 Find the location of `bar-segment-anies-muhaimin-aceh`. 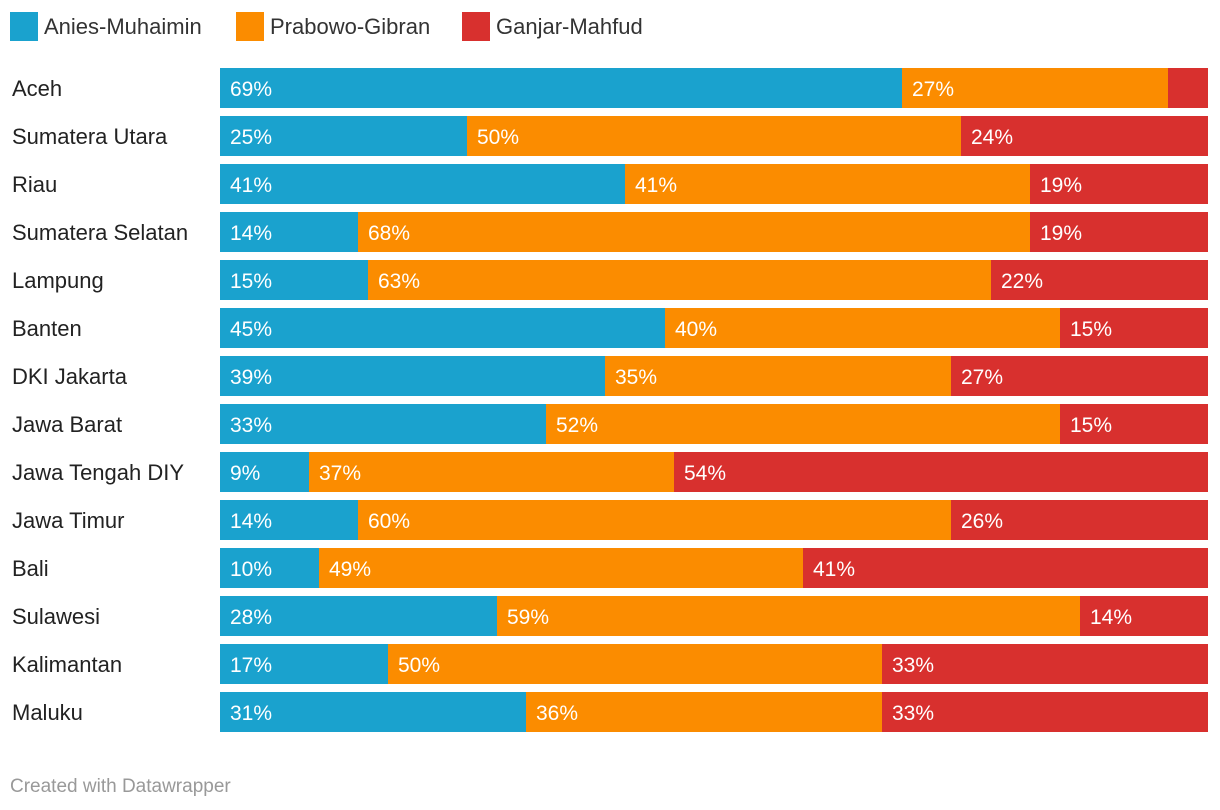

bar-segment-anies-muhaimin-aceh is located at coordinates (561, 88).